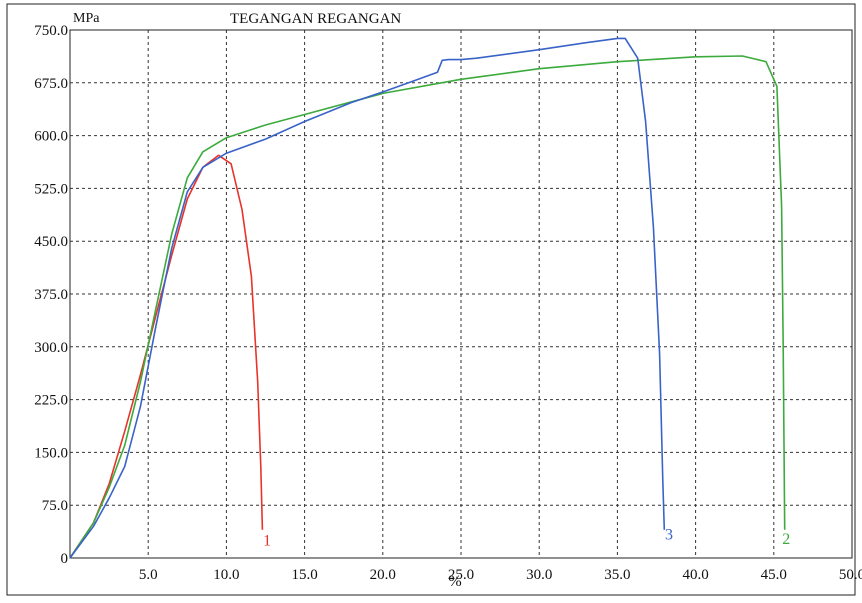 Image resolution: width=862 pixels, height=603 pixels. Describe the element at coordinates (267, 540) in the screenshot. I see `series-label-1: 1` at that location.